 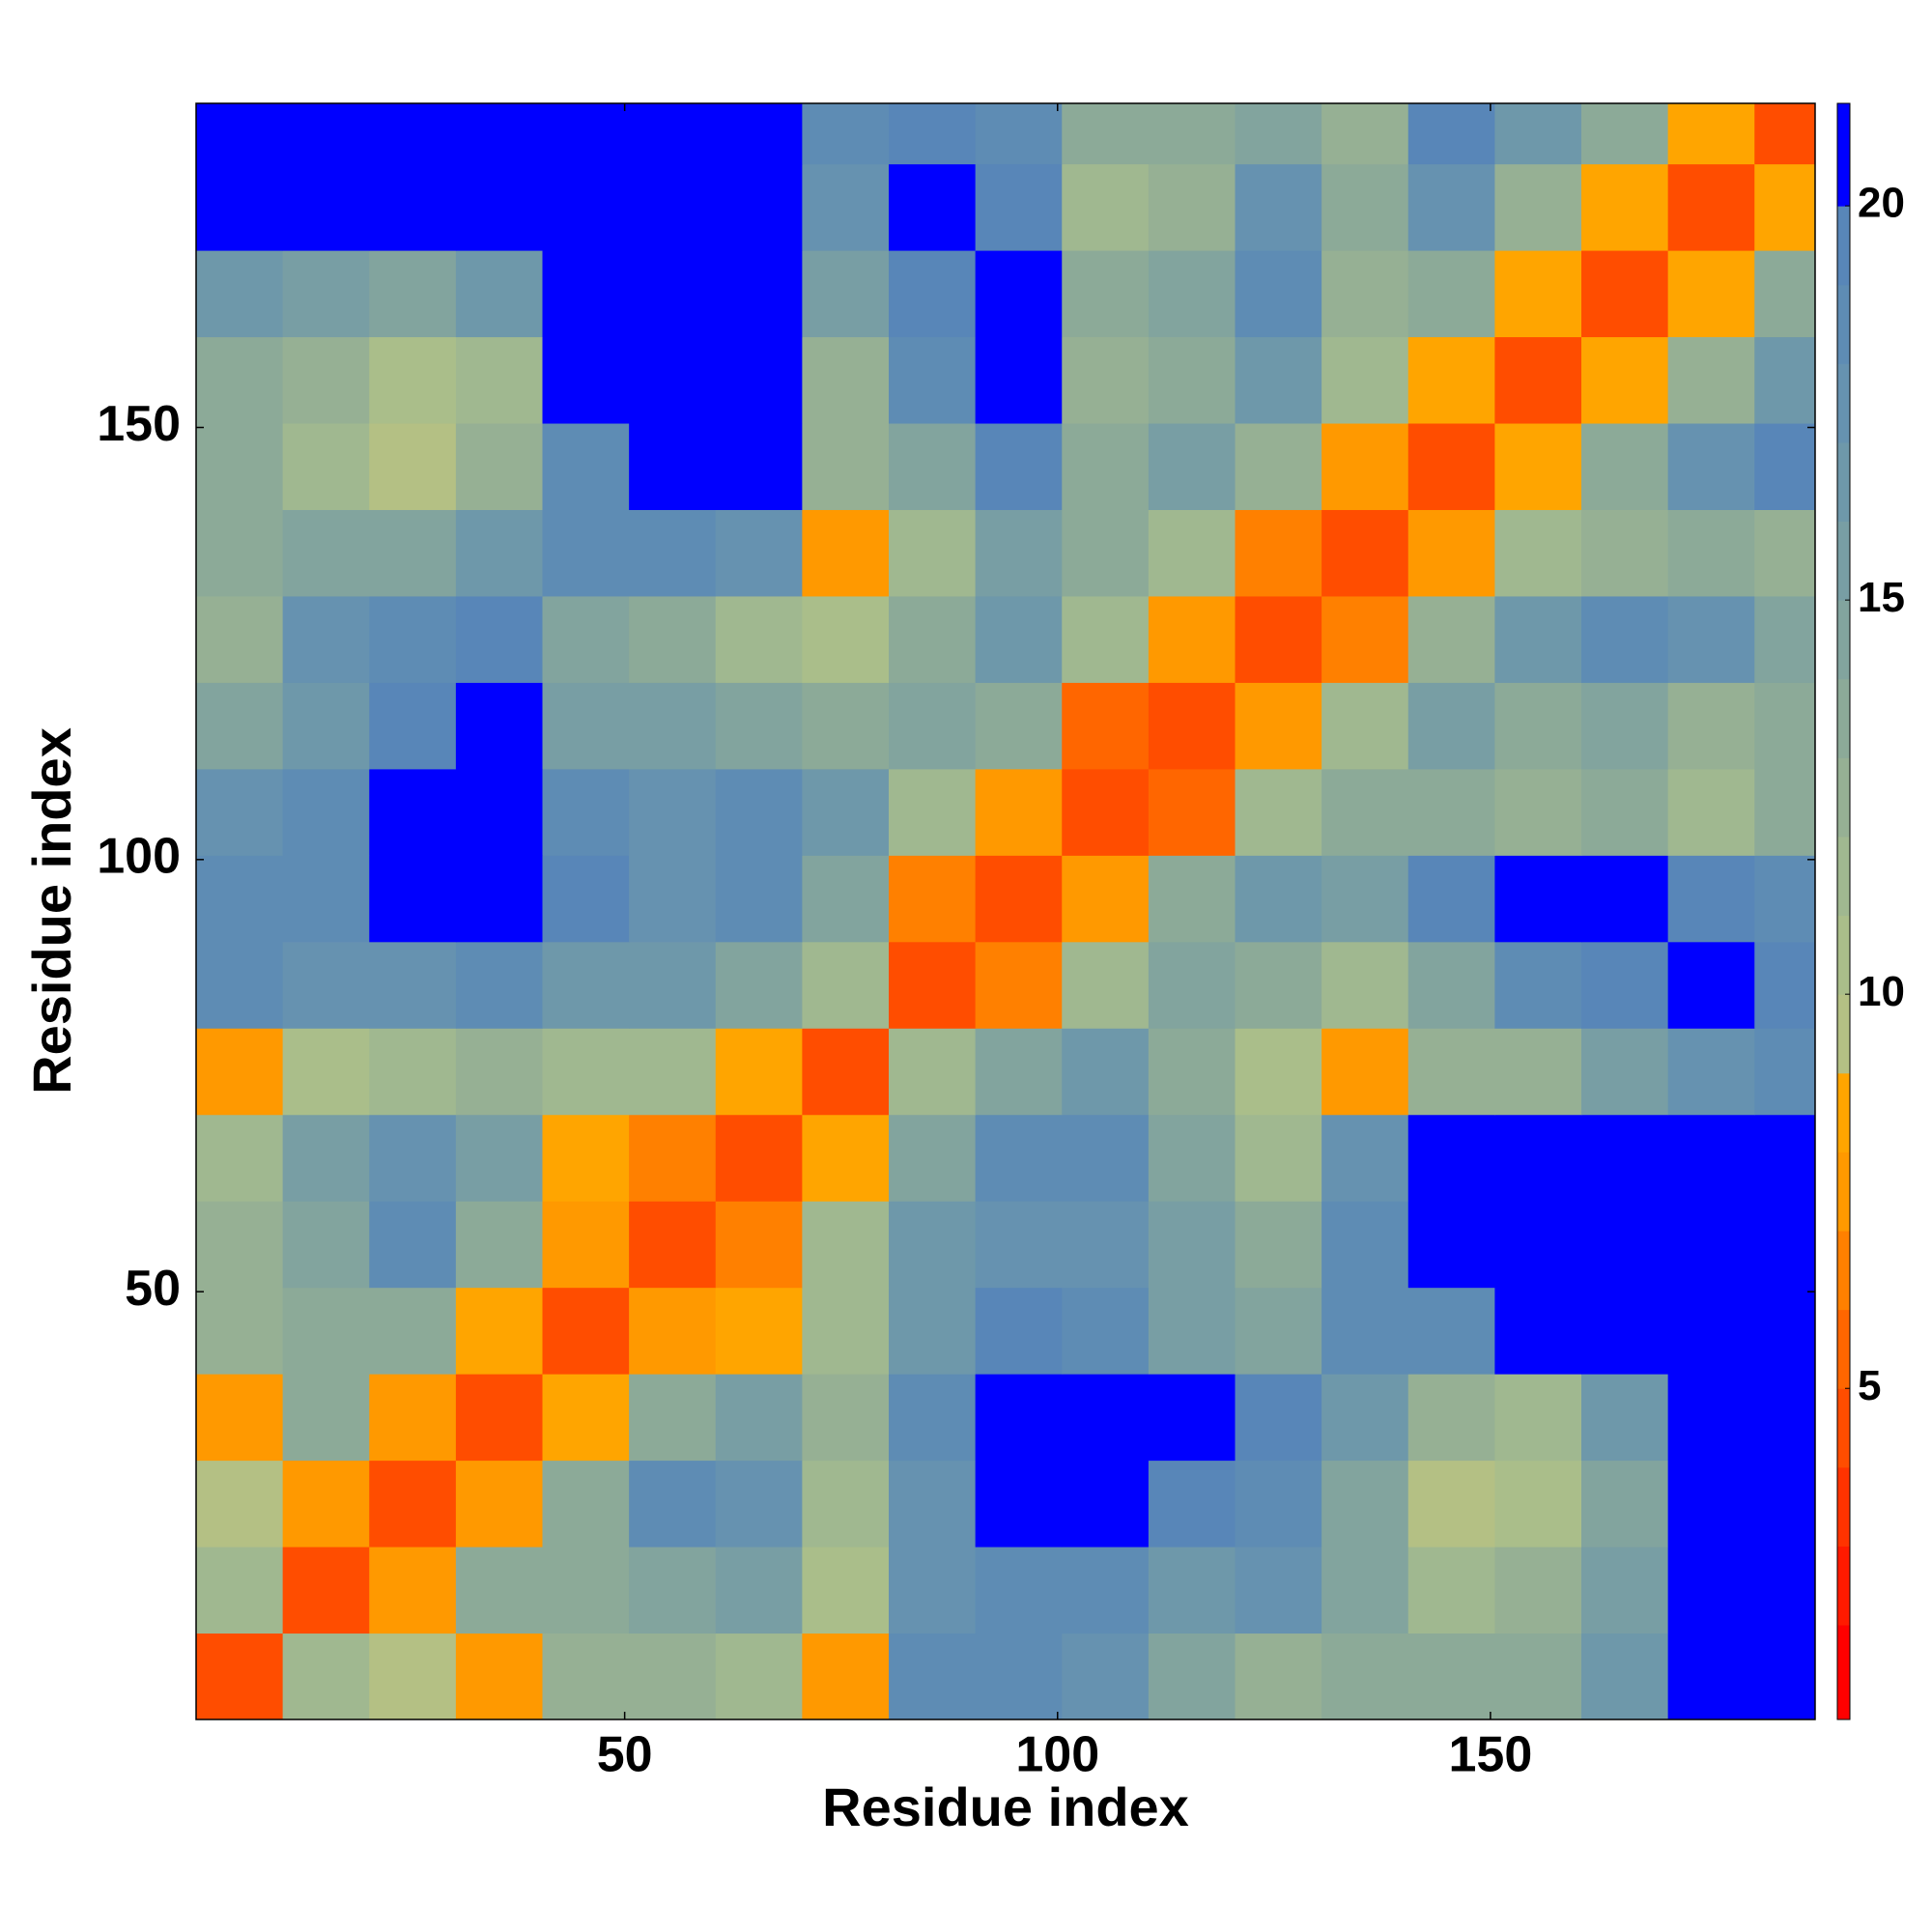 I want to click on colorbar-frame, so click(x=1843, y=911).